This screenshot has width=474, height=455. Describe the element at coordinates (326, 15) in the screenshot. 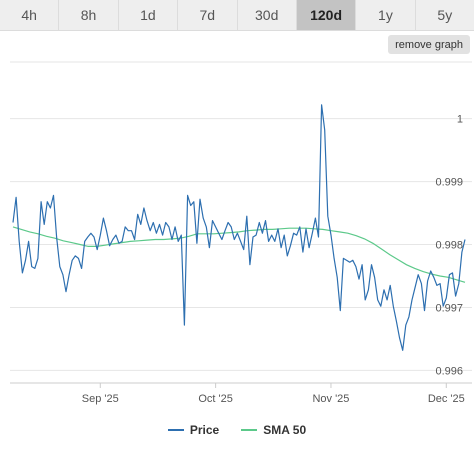

I see `tab-120d: 120d` at that location.